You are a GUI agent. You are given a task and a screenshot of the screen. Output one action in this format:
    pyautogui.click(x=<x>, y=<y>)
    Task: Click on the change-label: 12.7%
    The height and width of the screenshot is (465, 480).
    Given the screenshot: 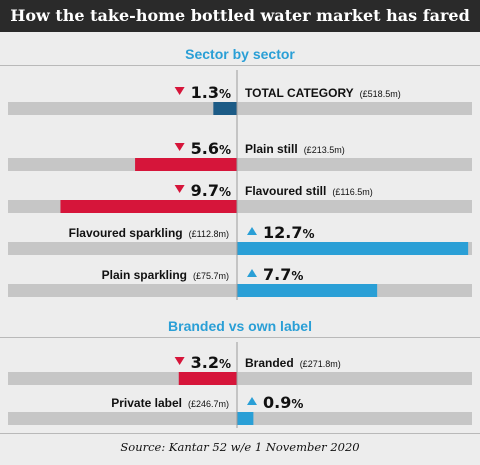 What is the action you would take?
    pyautogui.click(x=289, y=232)
    